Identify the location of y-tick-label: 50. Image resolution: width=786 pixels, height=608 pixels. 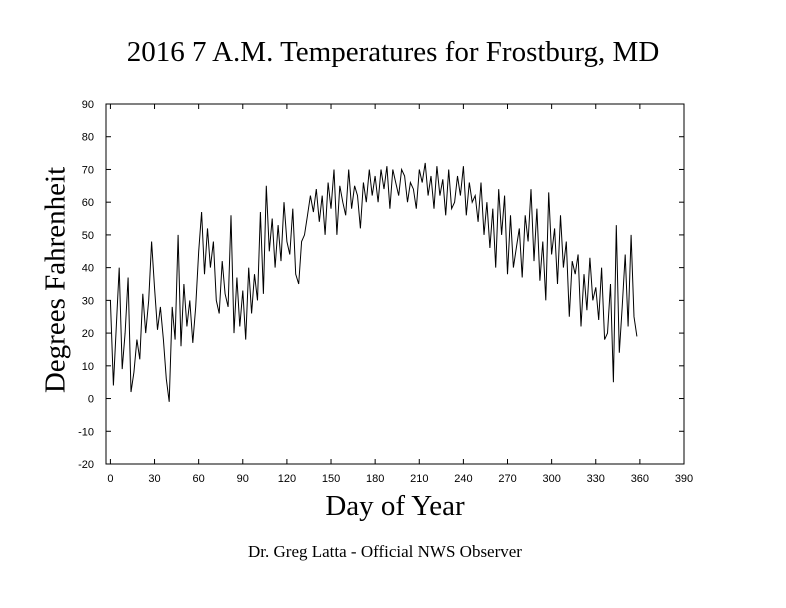
(88, 236).